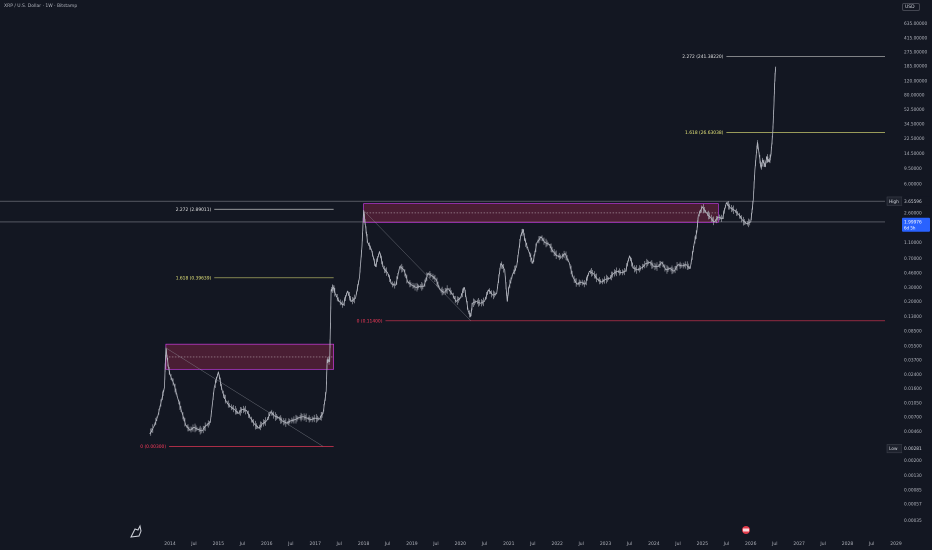 This screenshot has height=550, width=932. What do you see at coordinates (170, 544) in the screenshot?
I see `x-tick-label: 2014` at bounding box center [170, 544].